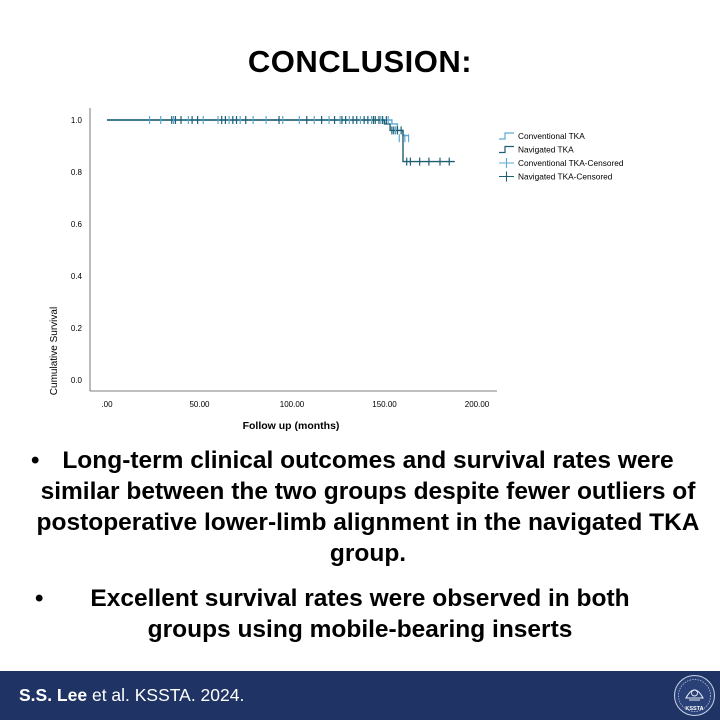 The width and height of the screenshot is (720, 720). What do you see at coordinates (77, 224) in the screenshot?
I see `y-tick-label: 0.6` at bounding box center [77, 224].